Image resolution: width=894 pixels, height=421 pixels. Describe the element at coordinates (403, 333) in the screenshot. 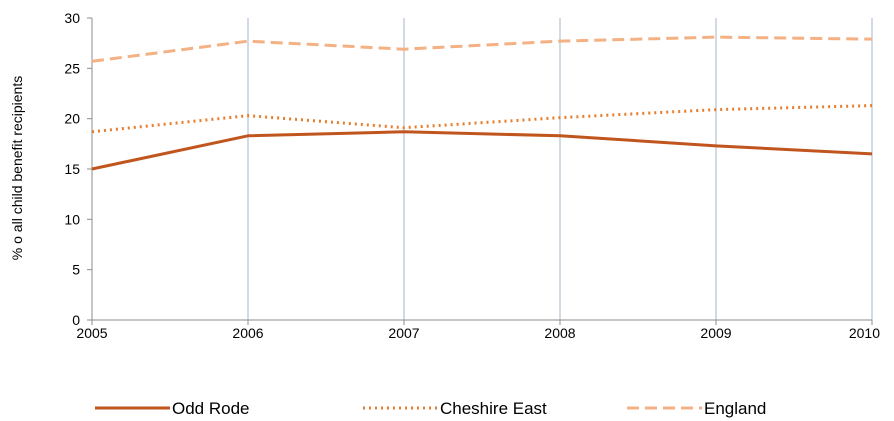

I see `x-tick-label: 2007` at that location.